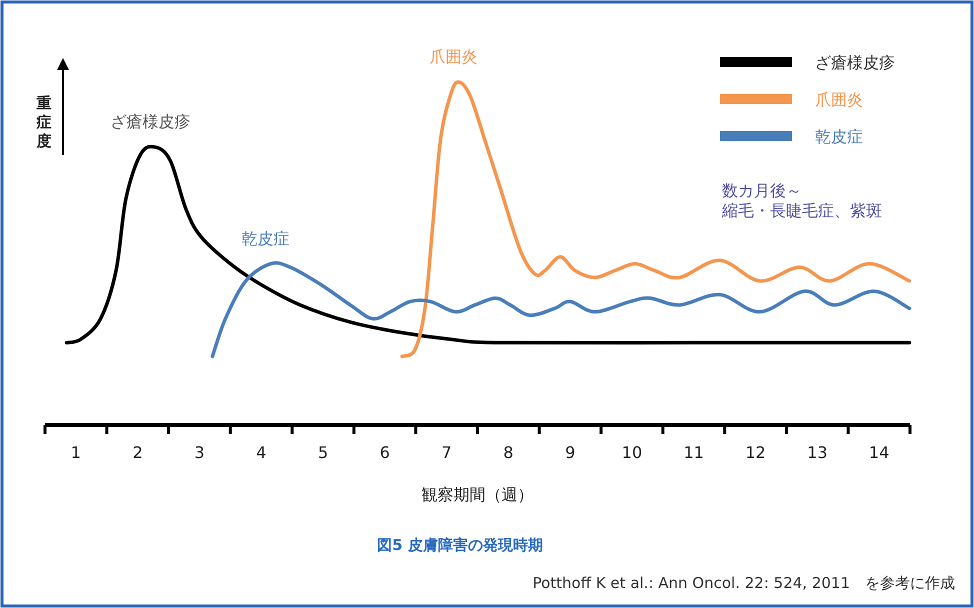  Describe the element at coordinates (453, 56) in the screenshot. I see `annotation: 爪囲炎` at that location.